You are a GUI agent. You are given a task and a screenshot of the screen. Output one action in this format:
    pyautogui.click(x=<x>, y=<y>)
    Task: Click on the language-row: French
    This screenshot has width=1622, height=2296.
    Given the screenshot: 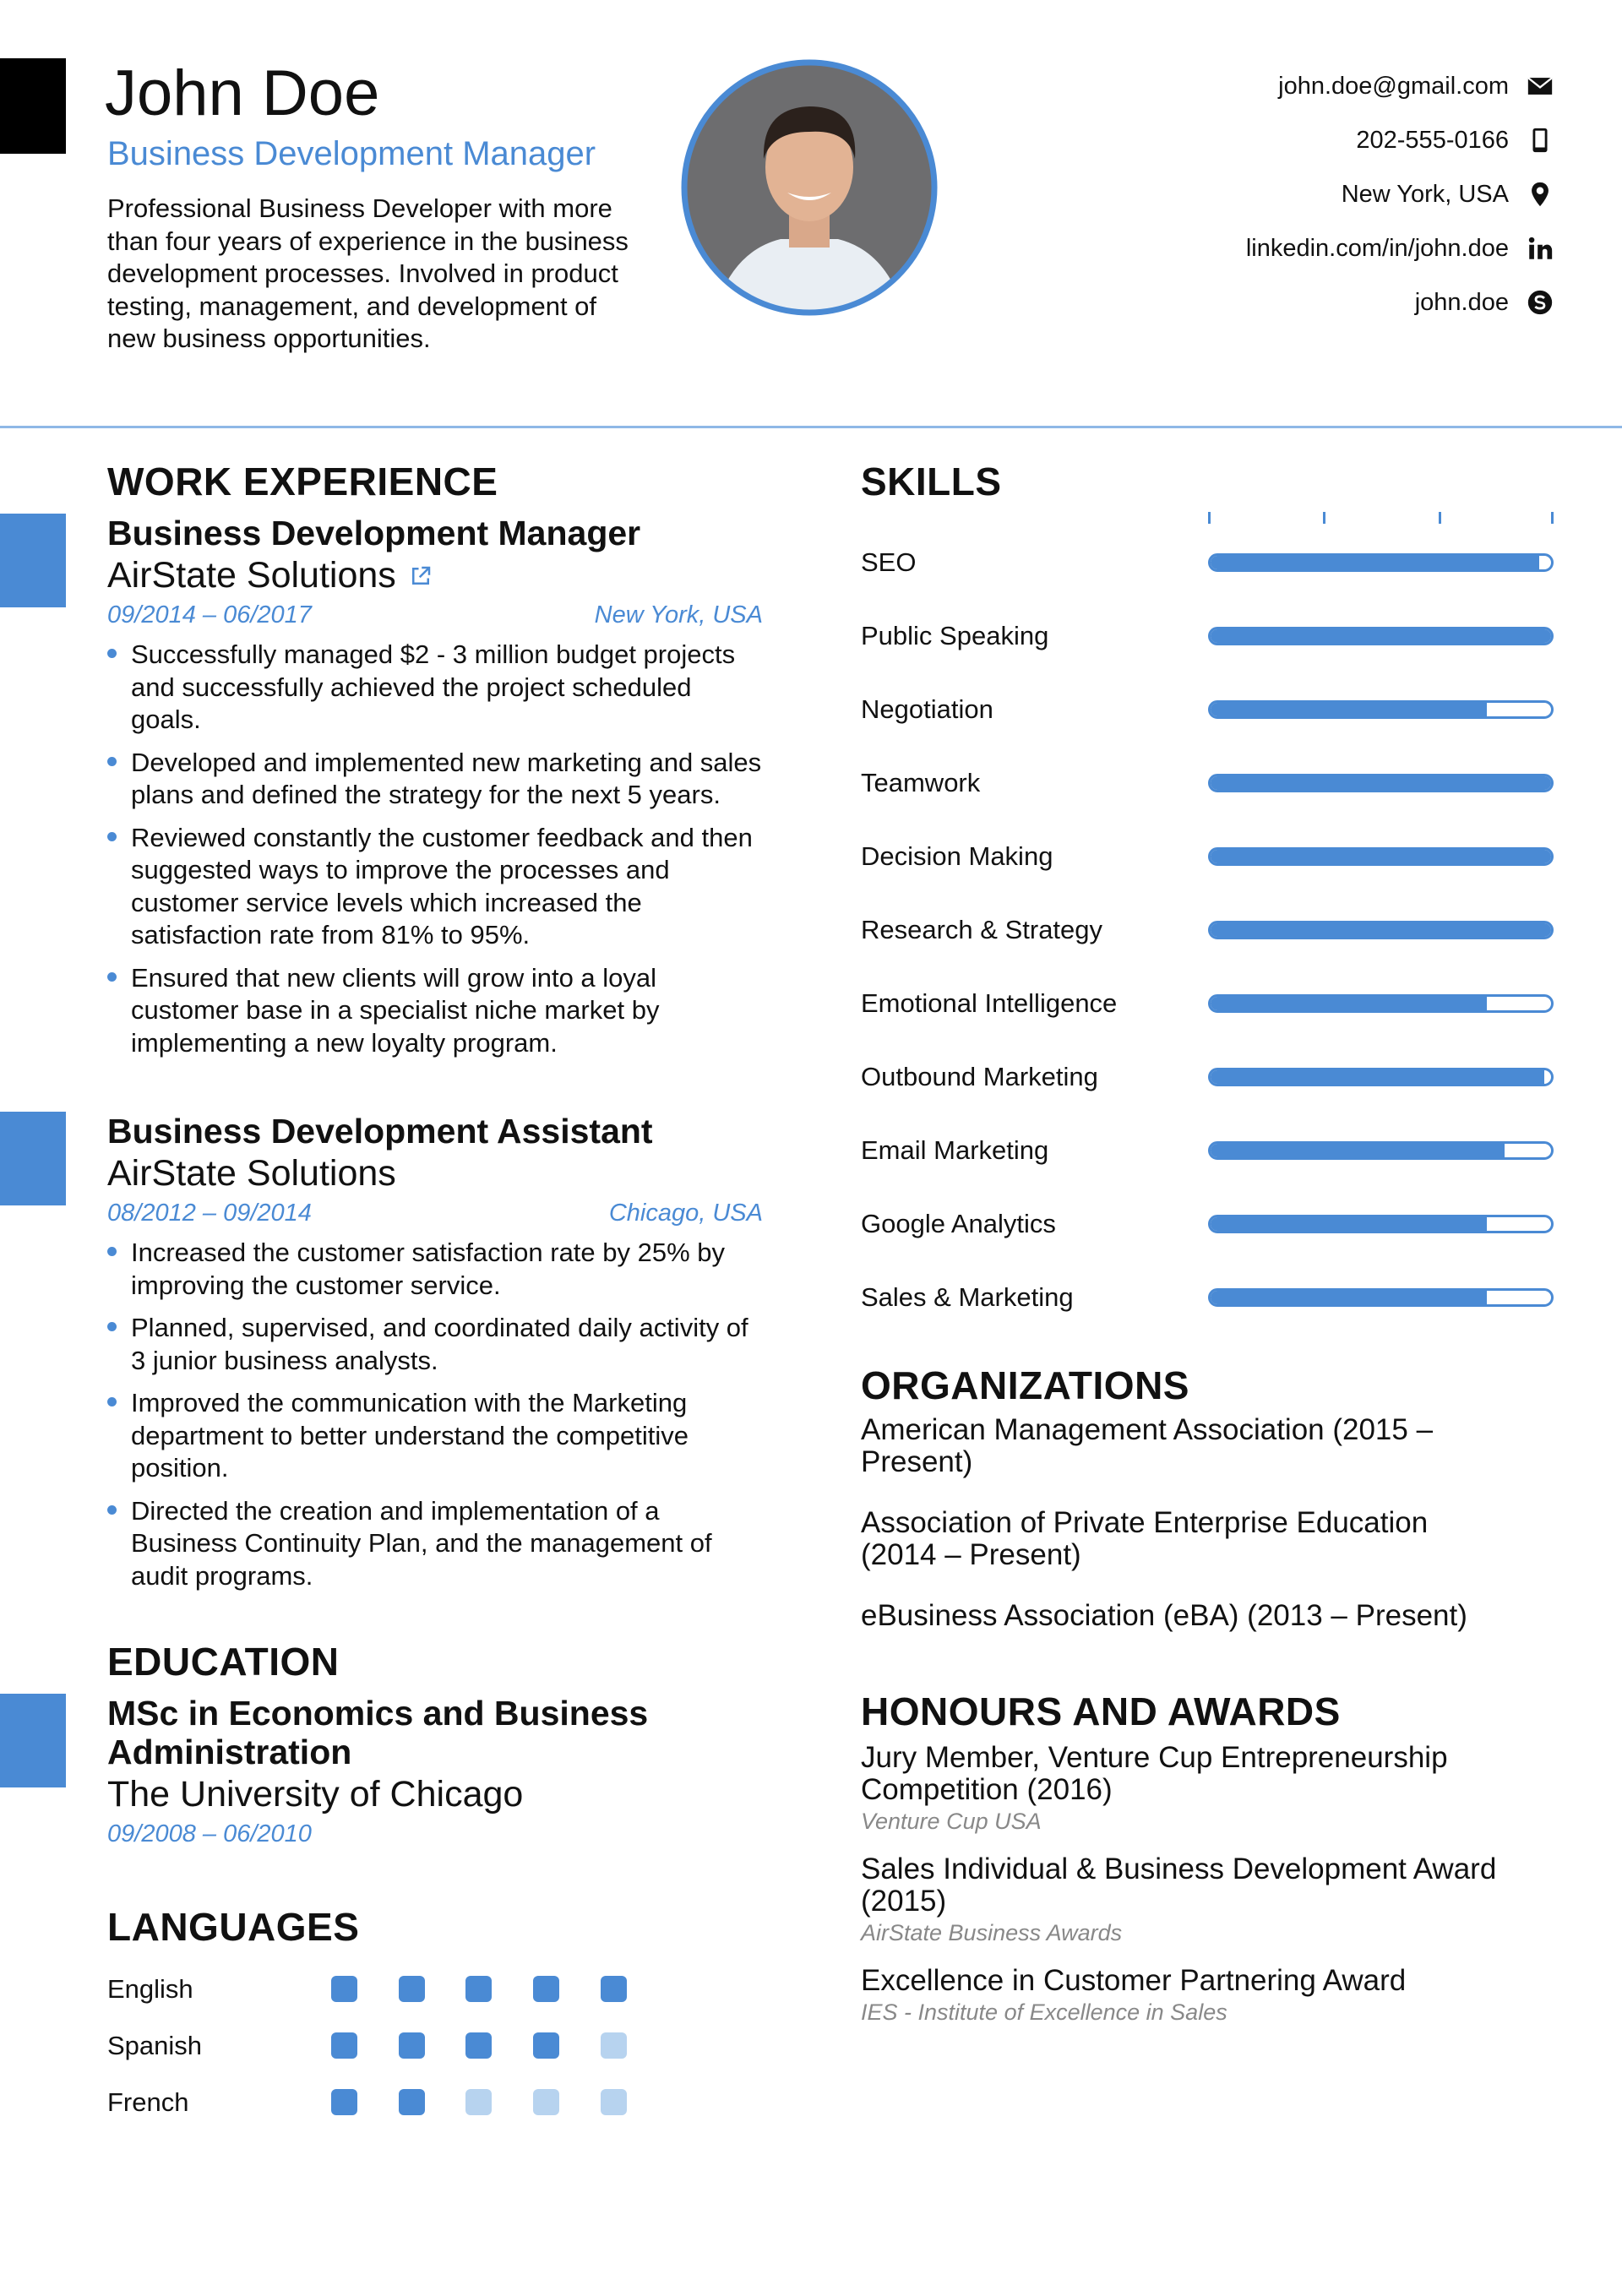 What is the action you would take?
    pyautogui.click(x=435, y=2102)
    